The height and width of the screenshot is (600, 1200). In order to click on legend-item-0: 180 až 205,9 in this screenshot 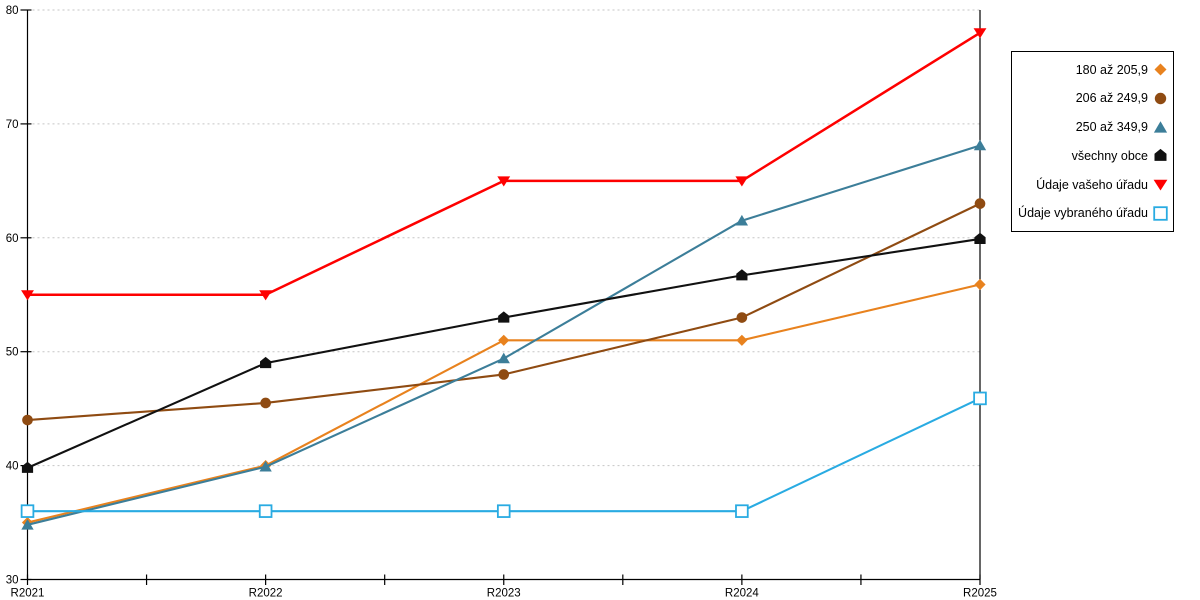, I will do `click(1092, 69)`.